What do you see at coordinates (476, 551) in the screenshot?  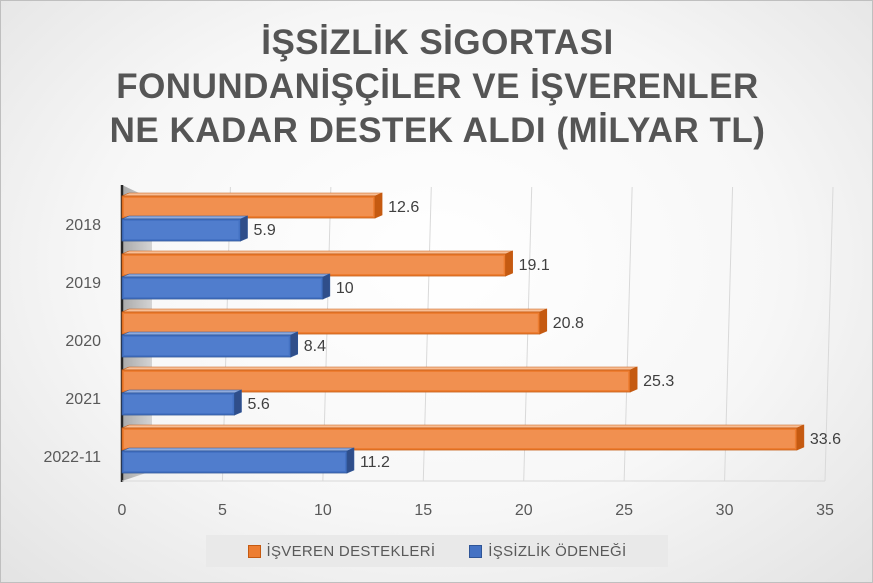 I see `legend-swatch-issizlik` at bounding box center [476, 551].